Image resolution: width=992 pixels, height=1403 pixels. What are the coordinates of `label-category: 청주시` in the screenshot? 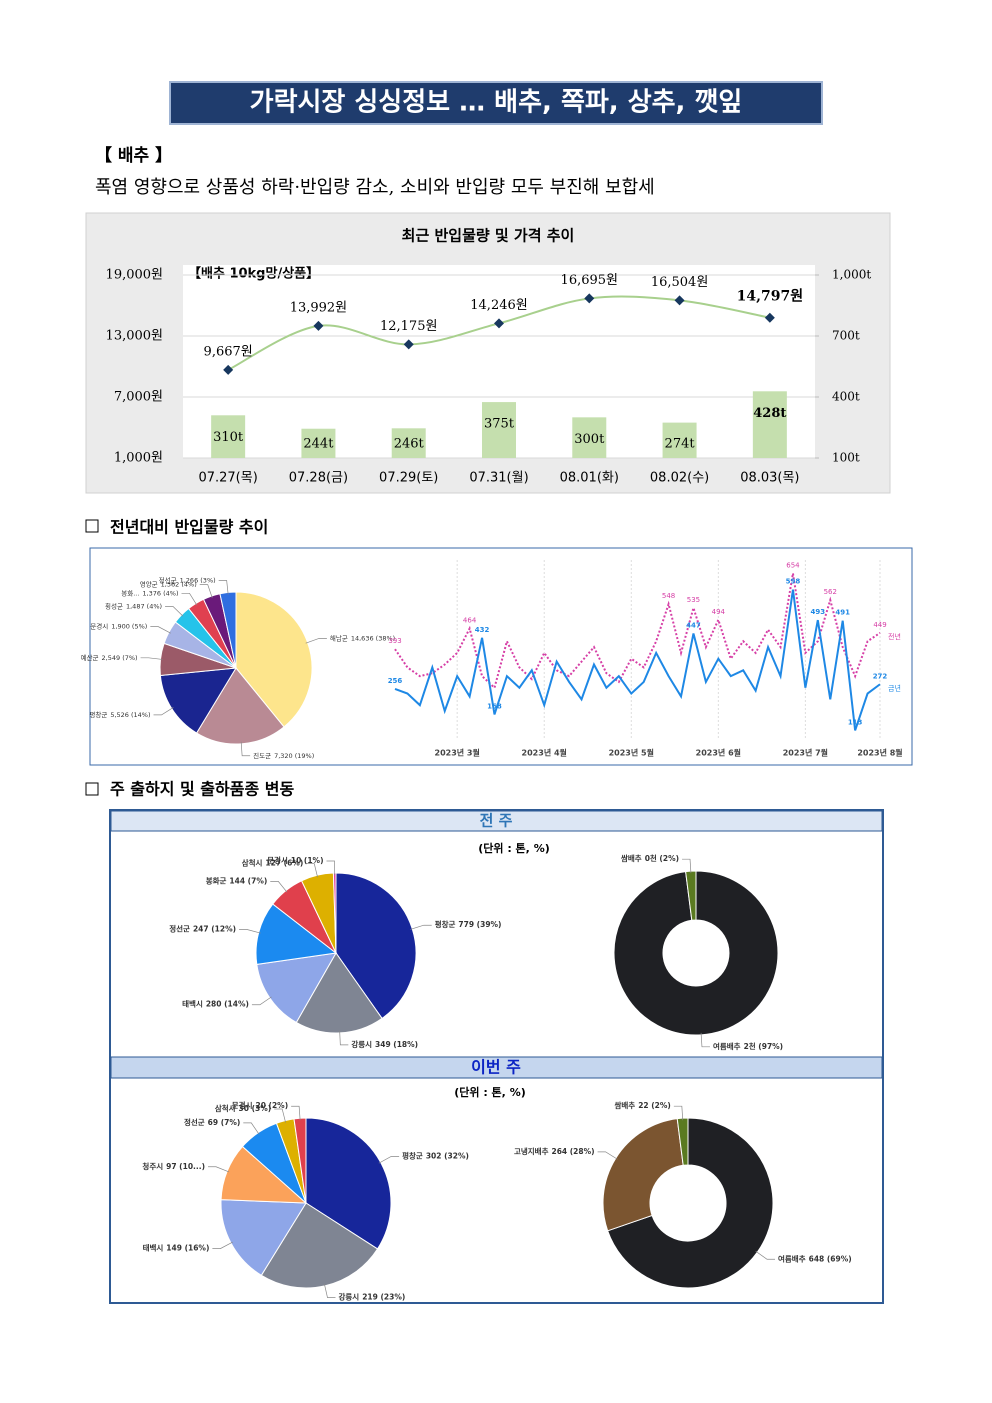 It's located at (152, 1166).